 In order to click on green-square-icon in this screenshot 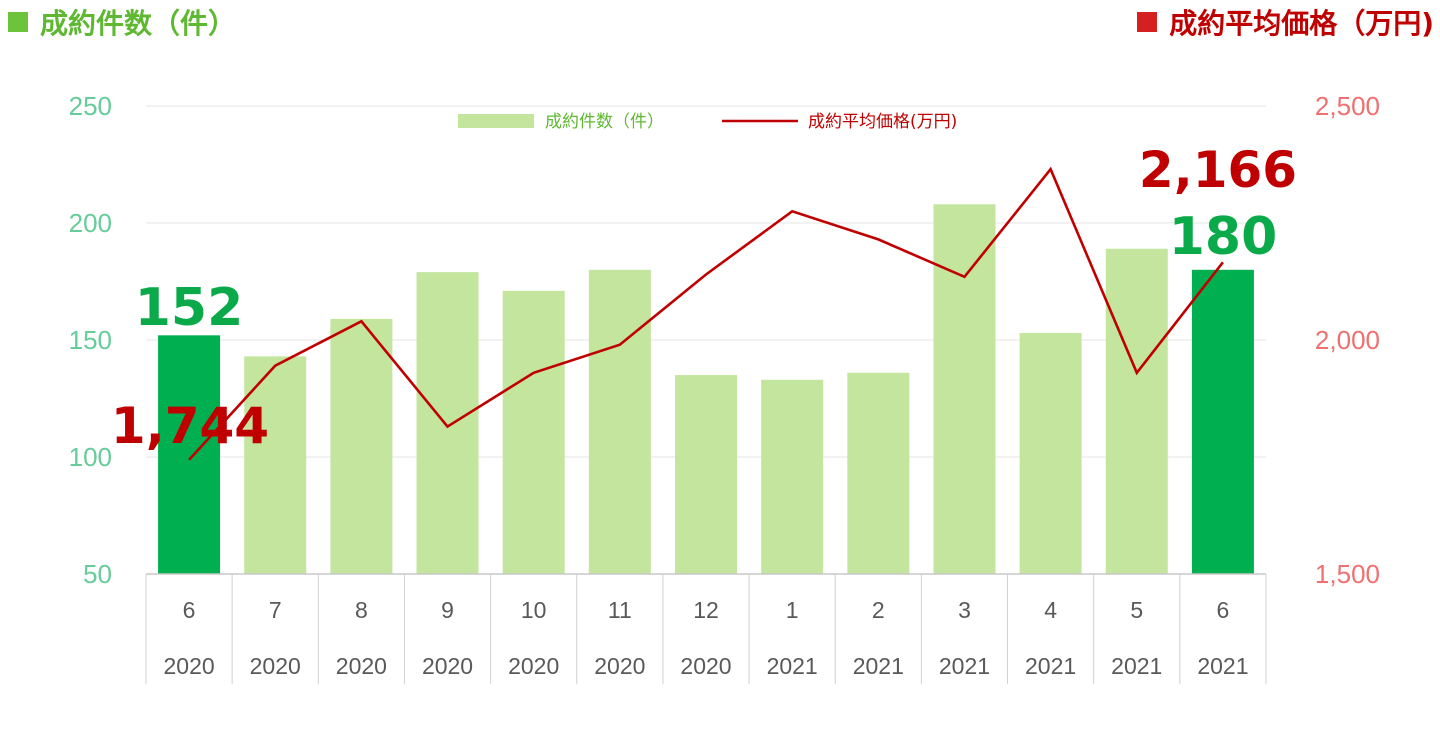, I will do `click(18, 22)`.